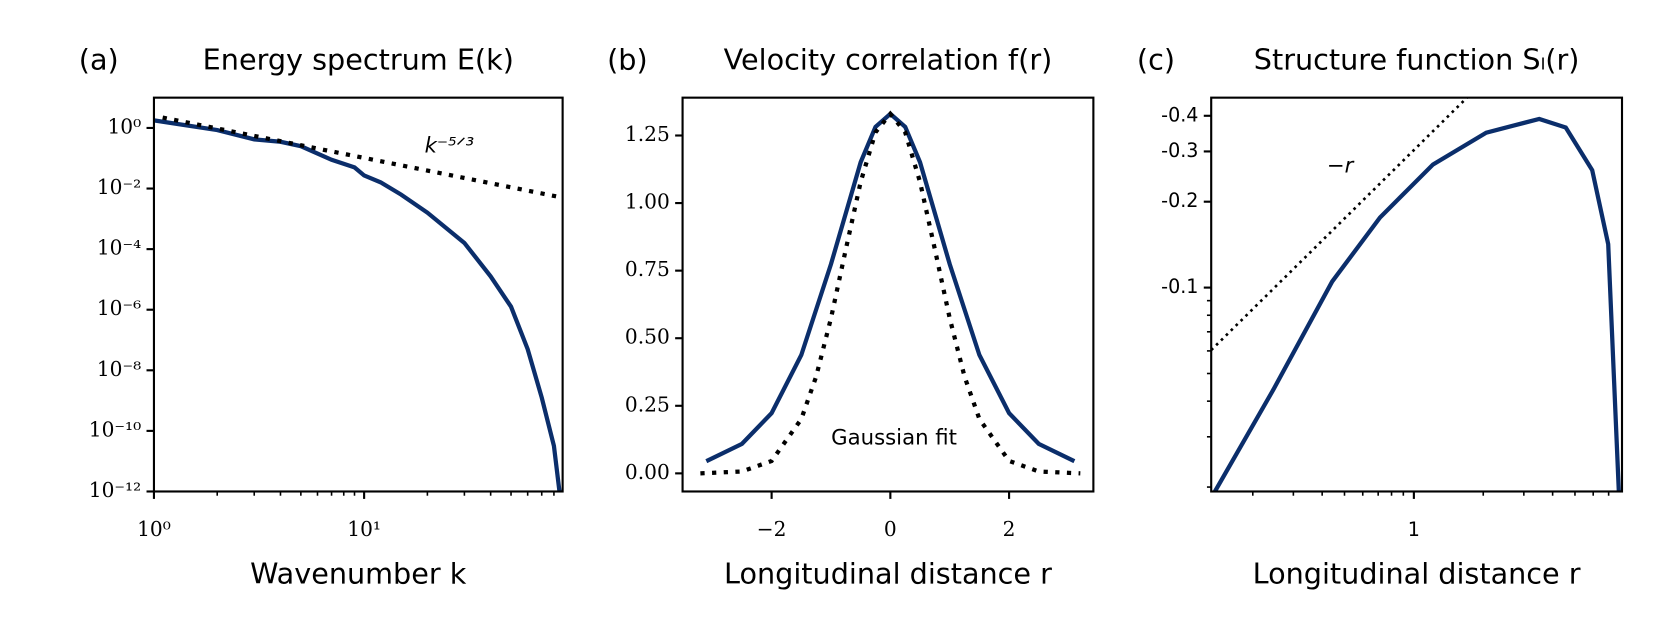  What do you see at coordinates (647, 202) in the screenshot?
I see `y-tick-label: 1.00` at bounding box center [647, 202].